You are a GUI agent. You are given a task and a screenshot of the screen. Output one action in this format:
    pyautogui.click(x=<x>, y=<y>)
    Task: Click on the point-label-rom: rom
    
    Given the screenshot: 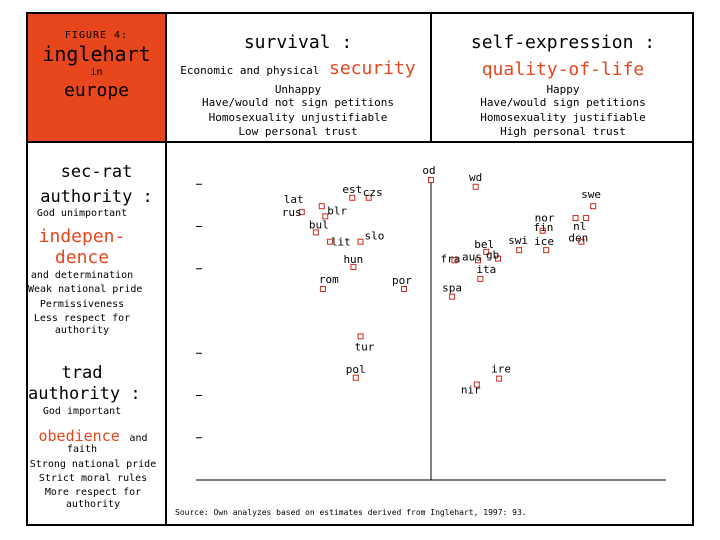 What is the action you would take?
    pyautogui.click(x=329, y=279)
    